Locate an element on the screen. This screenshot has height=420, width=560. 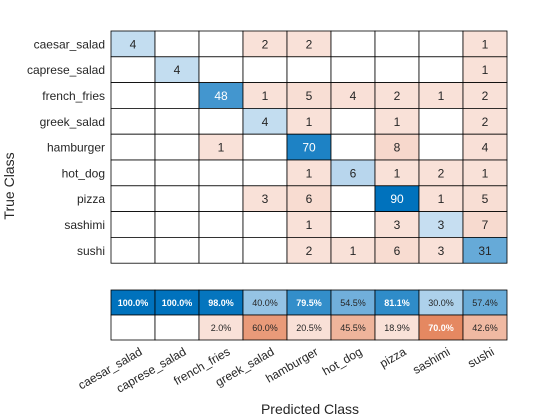
row-tick-label: caesar_salad is located at coordinates (69, 44).